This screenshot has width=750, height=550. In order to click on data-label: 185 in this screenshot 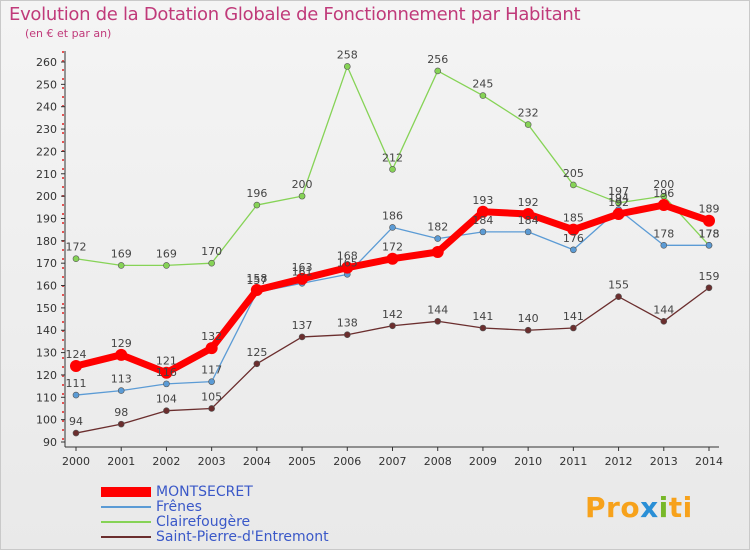, I will do `click(573, 218)`.